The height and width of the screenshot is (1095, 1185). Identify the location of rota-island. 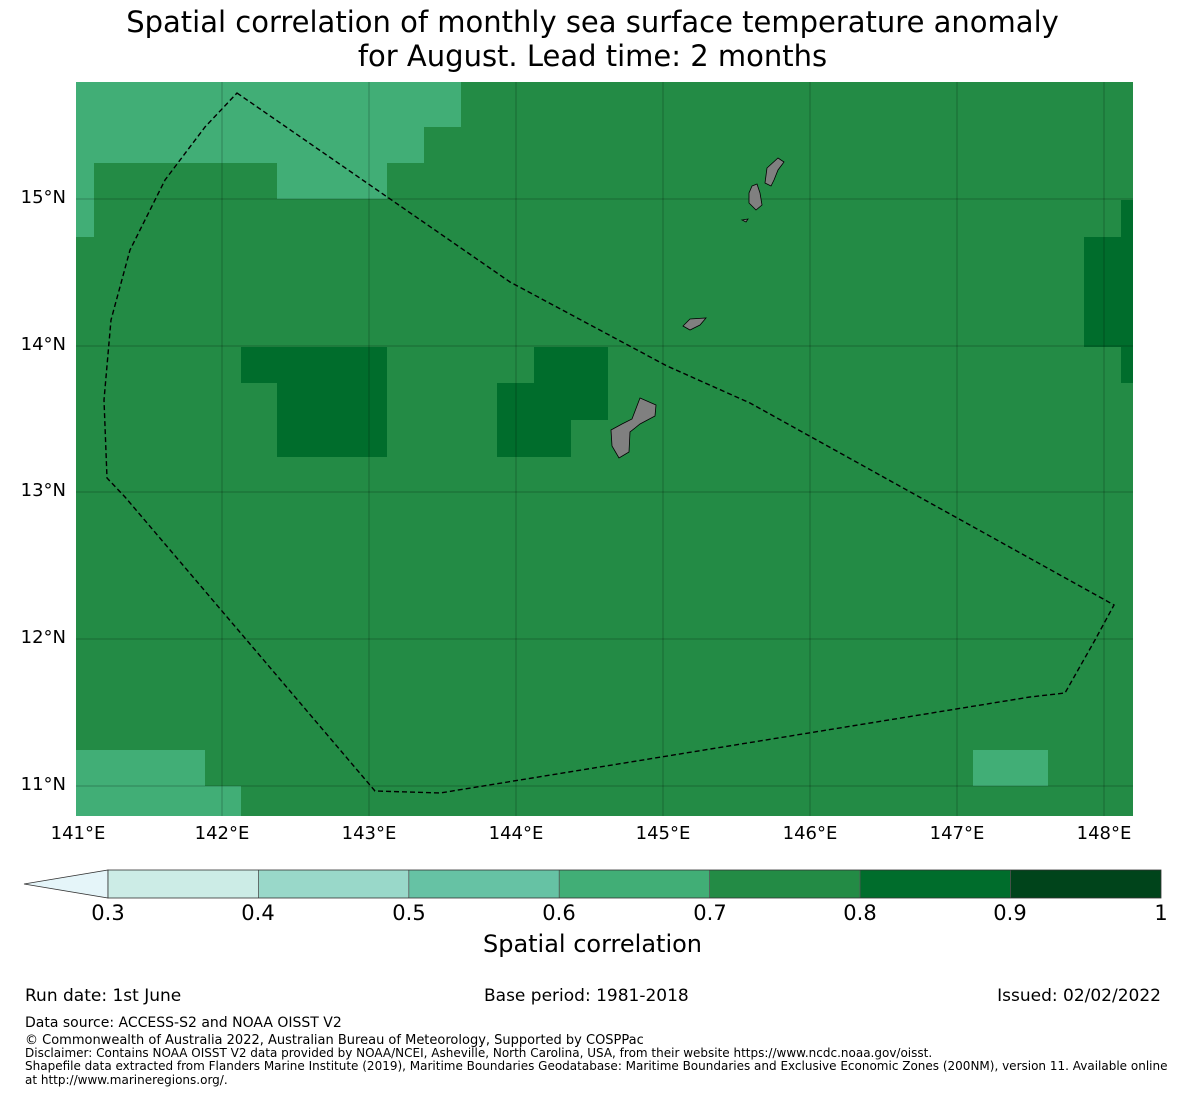
(694, 324).